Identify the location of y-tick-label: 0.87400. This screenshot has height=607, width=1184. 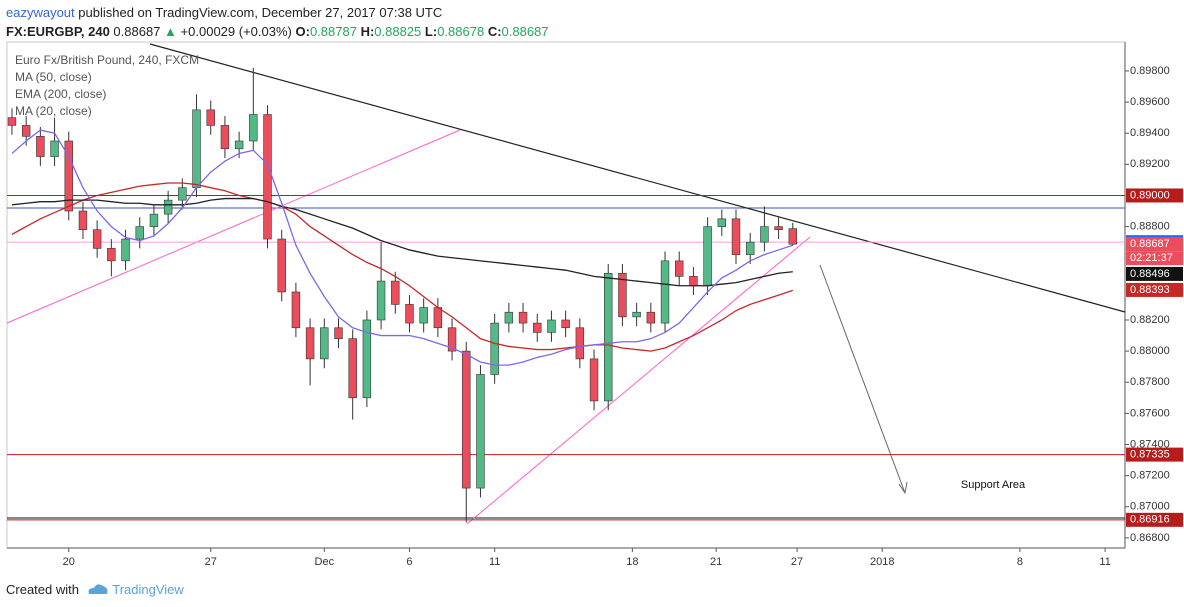
(1150, 444).